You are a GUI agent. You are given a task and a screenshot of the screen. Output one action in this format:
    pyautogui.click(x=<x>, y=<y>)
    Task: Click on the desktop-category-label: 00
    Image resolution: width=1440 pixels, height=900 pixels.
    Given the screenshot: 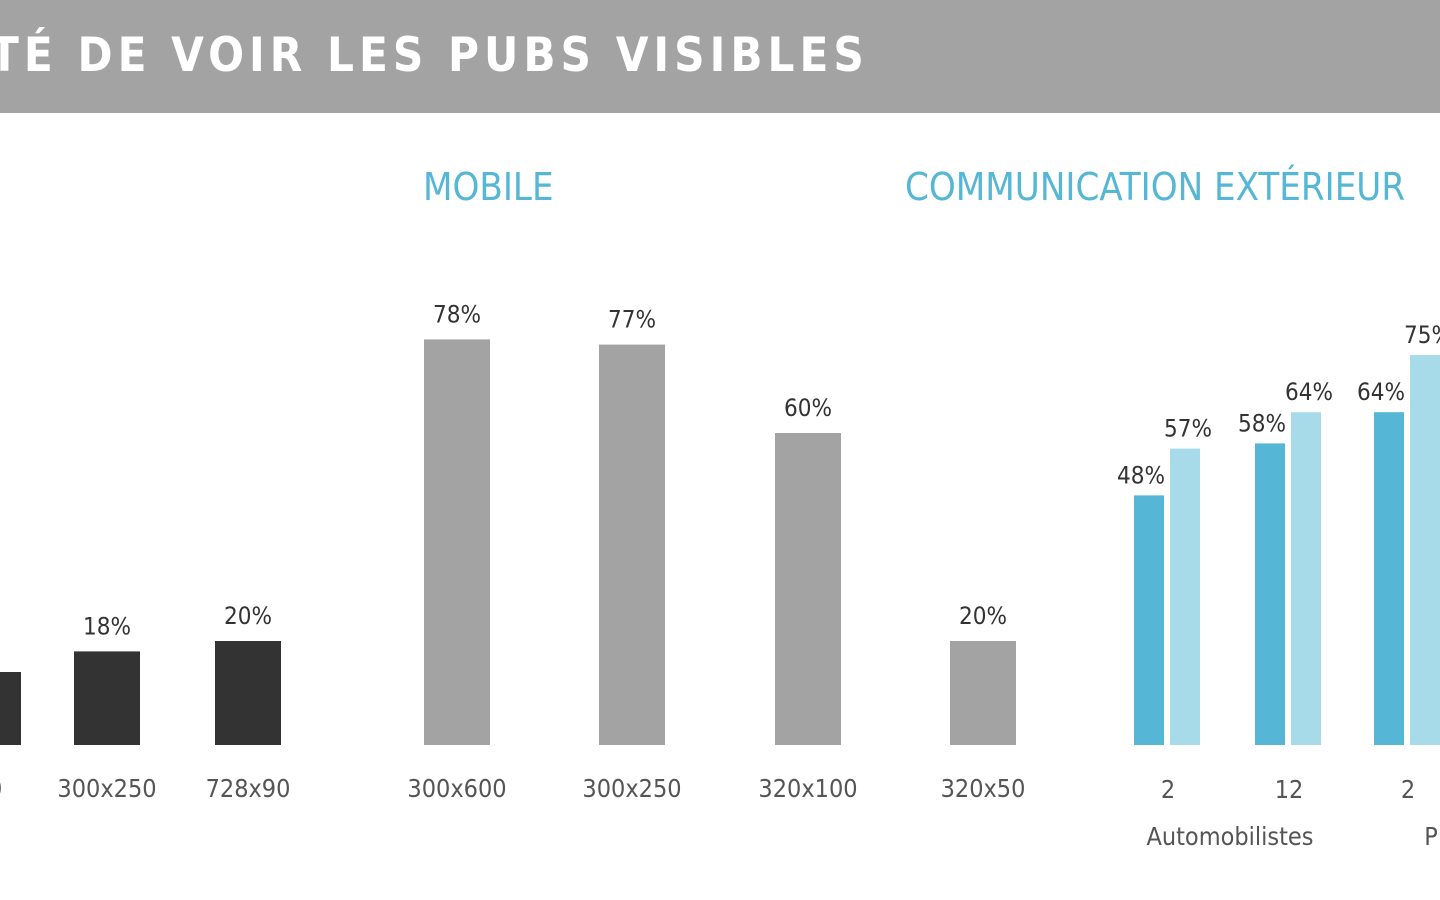 What is the action you would take?
    pyautogui.click(x=1, y=788)
    